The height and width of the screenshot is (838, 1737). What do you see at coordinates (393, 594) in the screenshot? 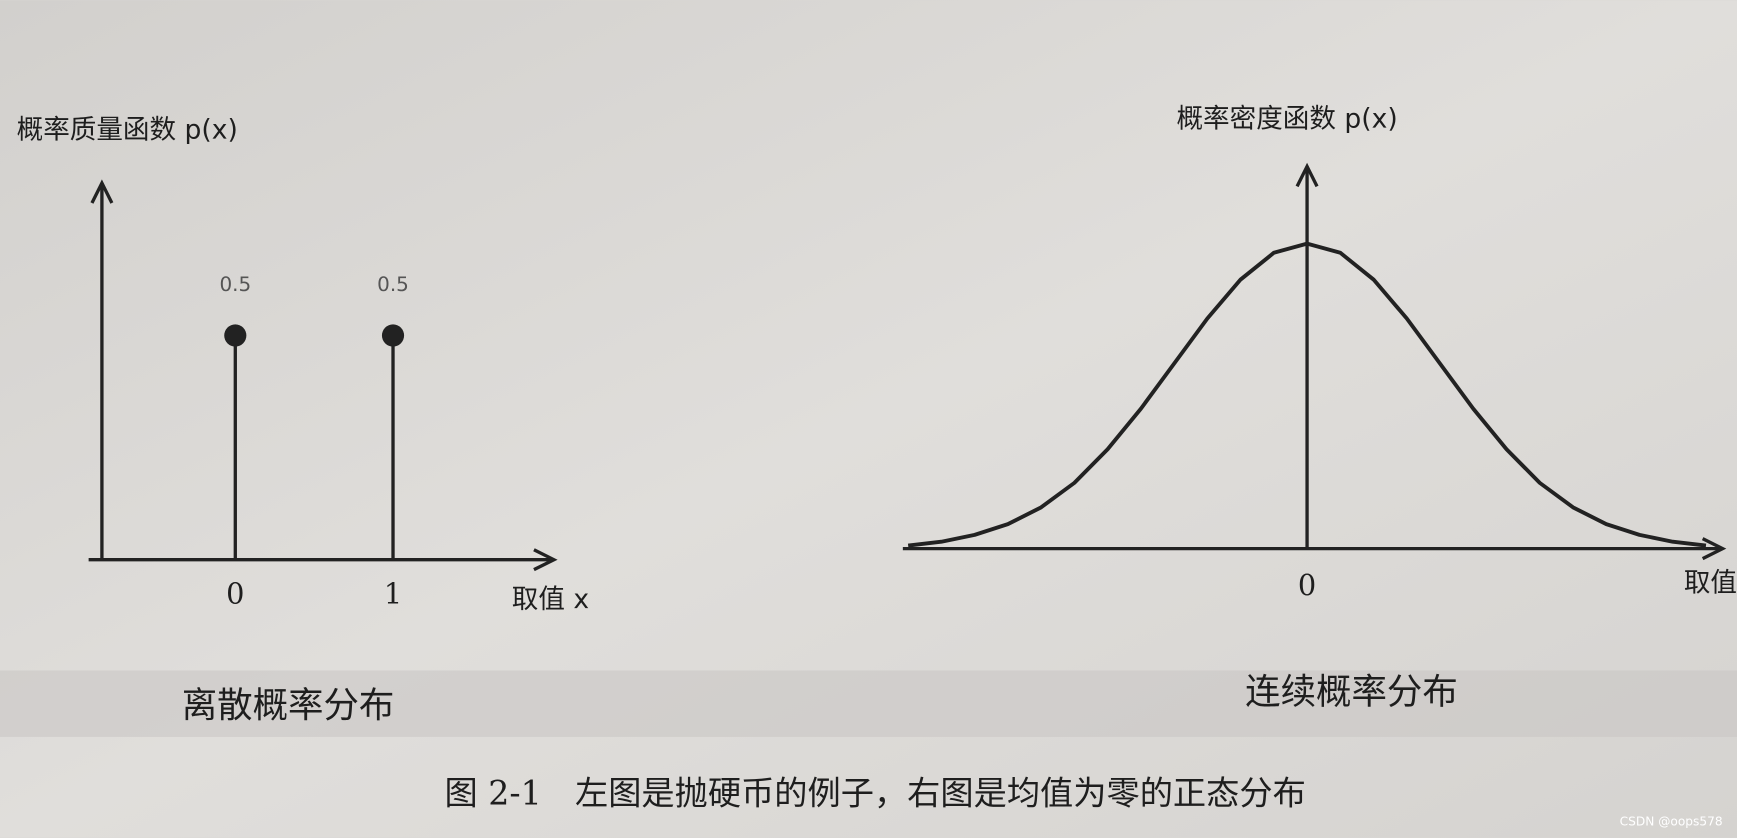
I see `x-tick-label: 1` at bounding box center [393, 594].